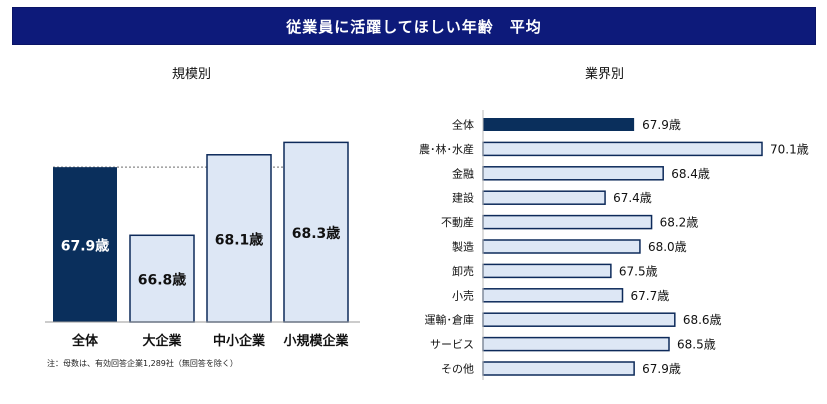  I want to click on subtitle-size: 規模別, so click(192, 74).